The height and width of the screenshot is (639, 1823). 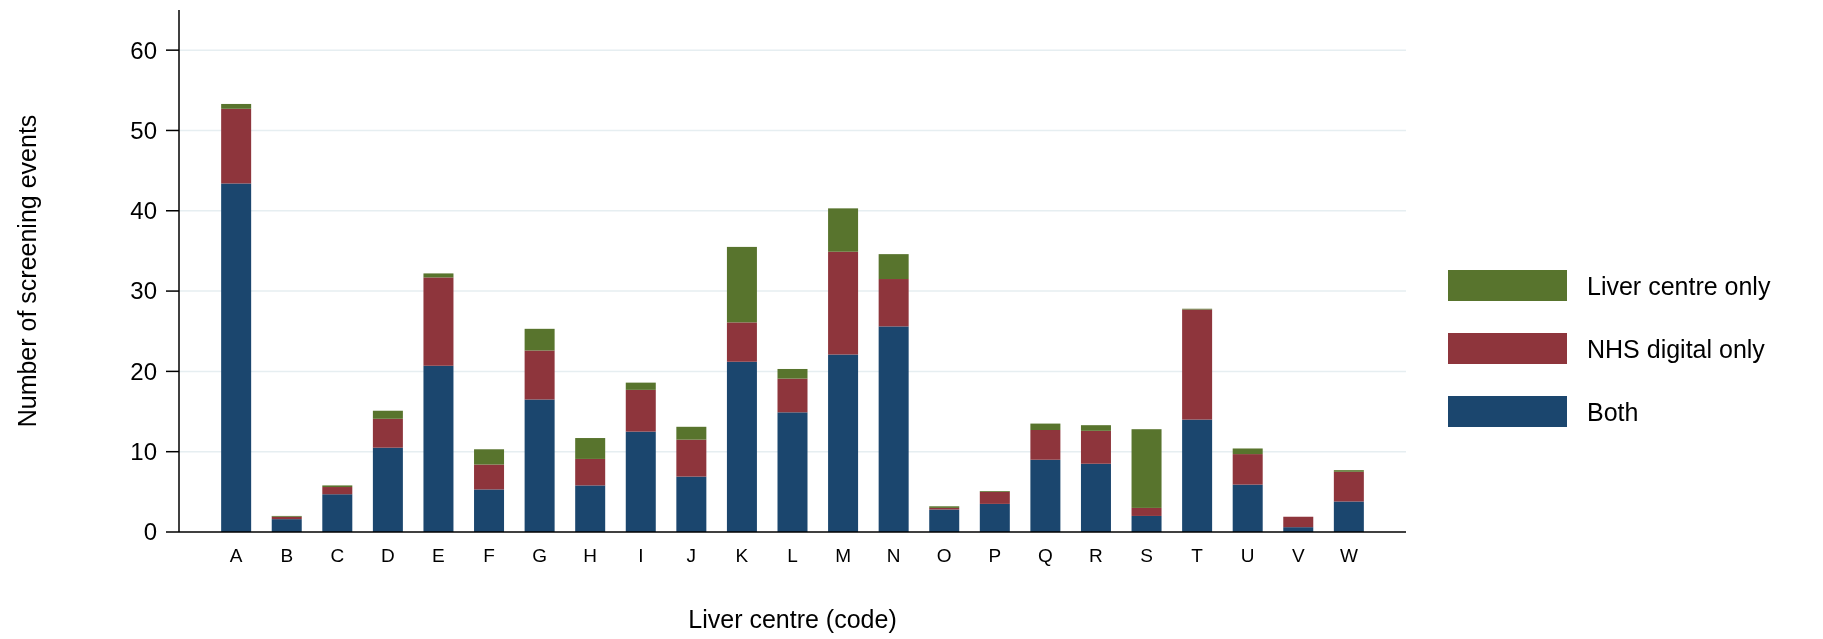 I want to click on x-tick-label: O, so click(x=944, y=555).